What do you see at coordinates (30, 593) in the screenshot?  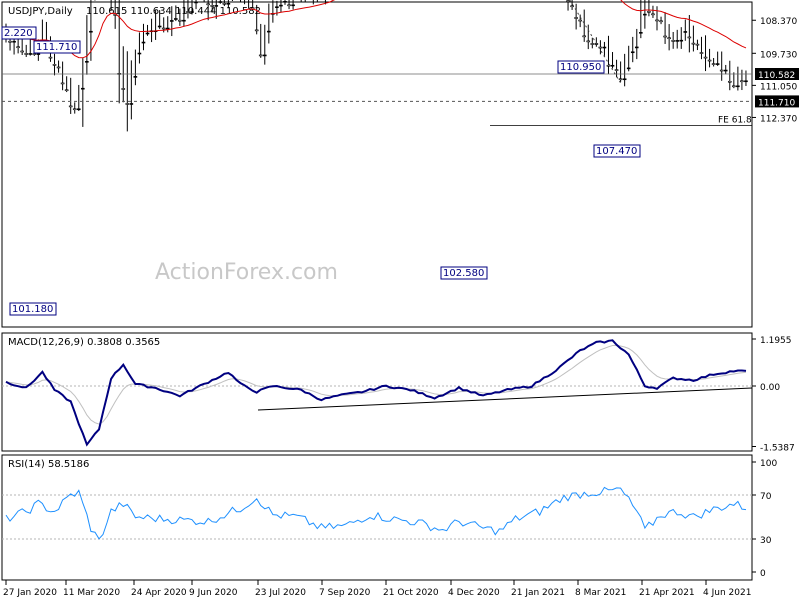 I see `x-tick-label: 27 Jan 2020` at bounding box center [30, 593].